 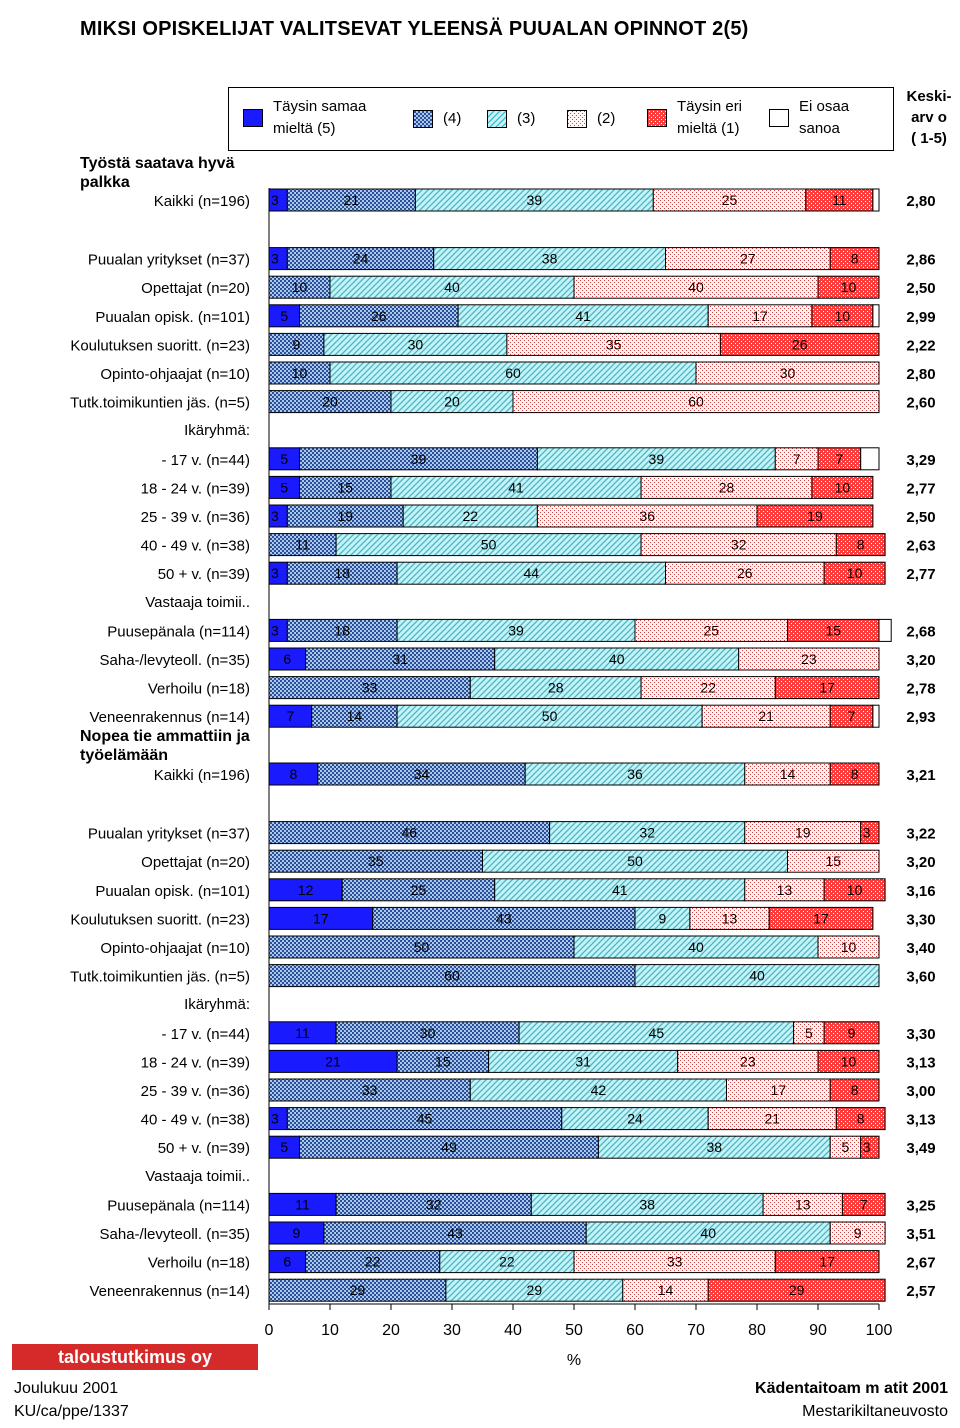 What do you see at coordinates (370, 1090) in the screenshot?
I see `bar-value-1-11-1: 33` at bounding box center [370, 1090].